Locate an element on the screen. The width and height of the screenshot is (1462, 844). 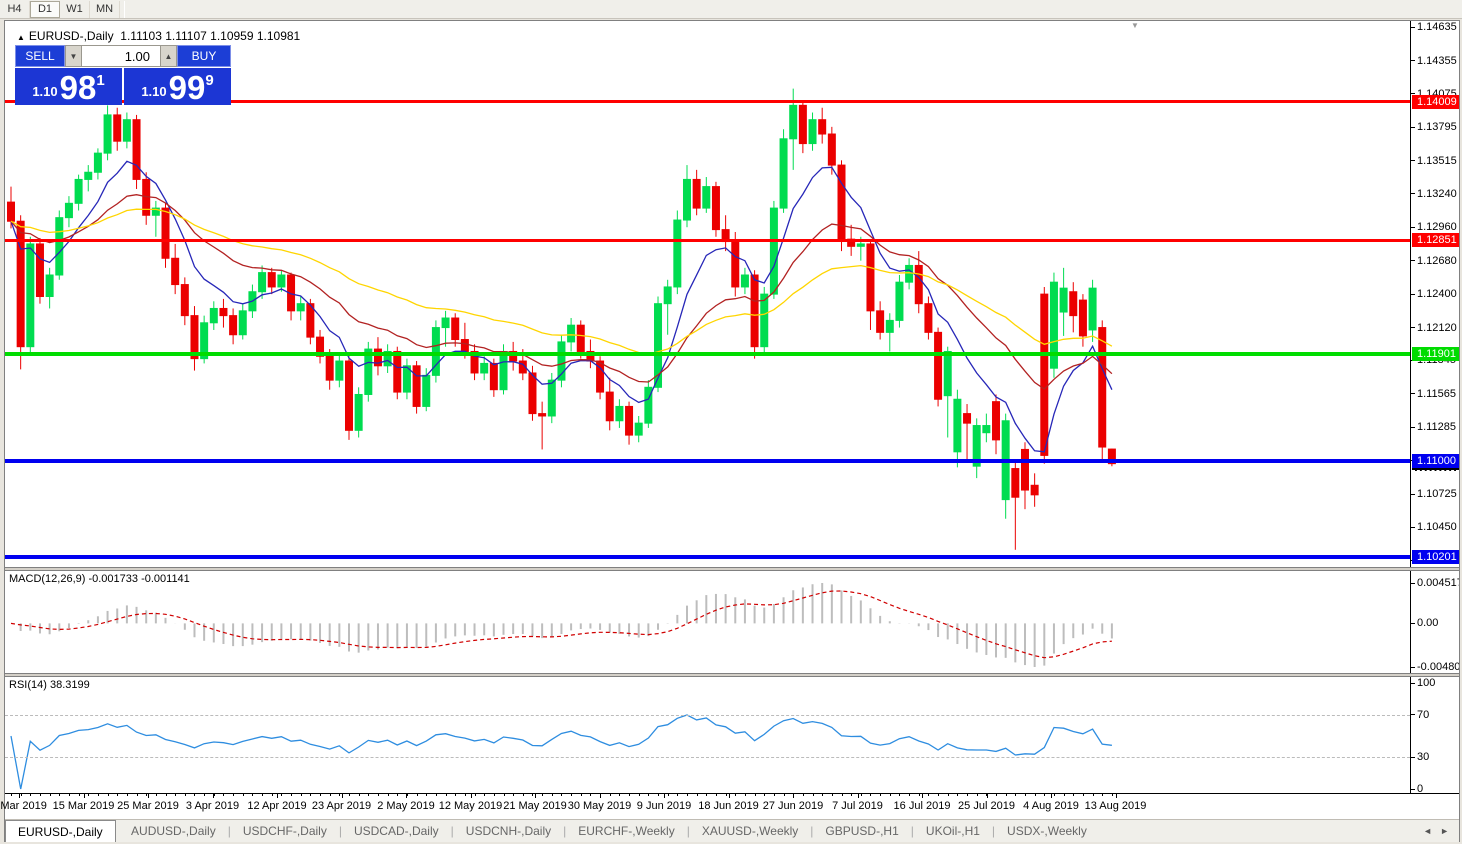
price-axis-label: 1.12680 is located at coordinates (1437, 260).